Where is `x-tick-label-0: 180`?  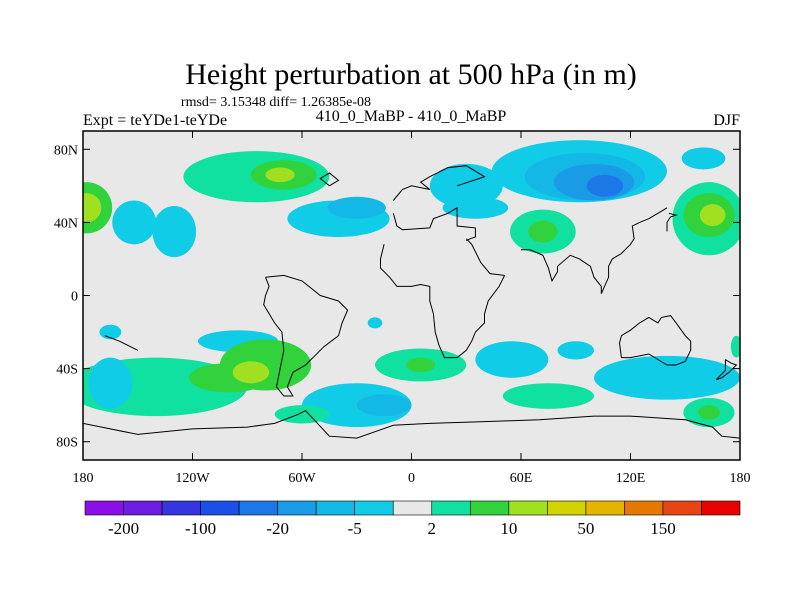 x-tick-label-0: 180 is located at coordinates (83, 478).